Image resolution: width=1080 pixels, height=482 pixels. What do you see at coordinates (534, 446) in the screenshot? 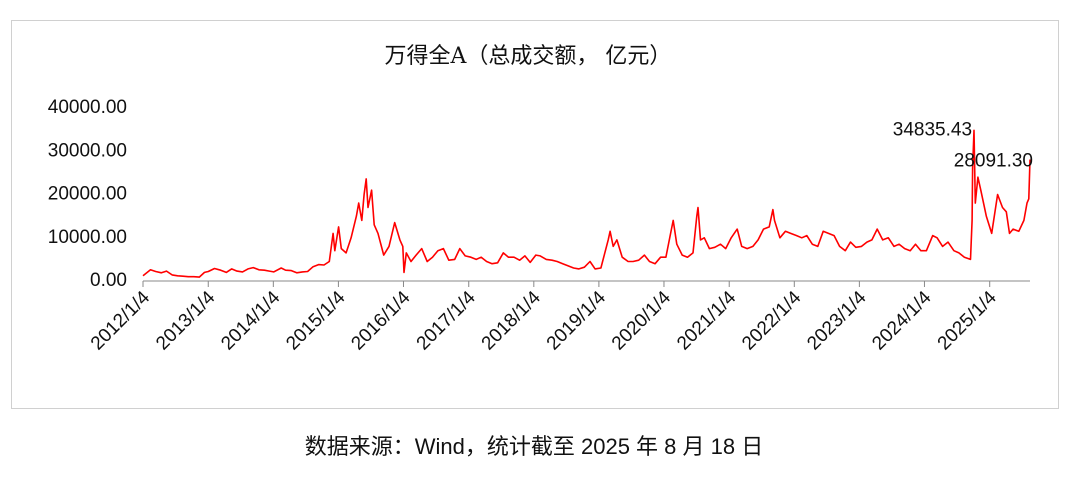
I see `source-note: 数据来源：Wind，统计截至 2025 年 8 月 18 日` at bounding box center [534, 446].